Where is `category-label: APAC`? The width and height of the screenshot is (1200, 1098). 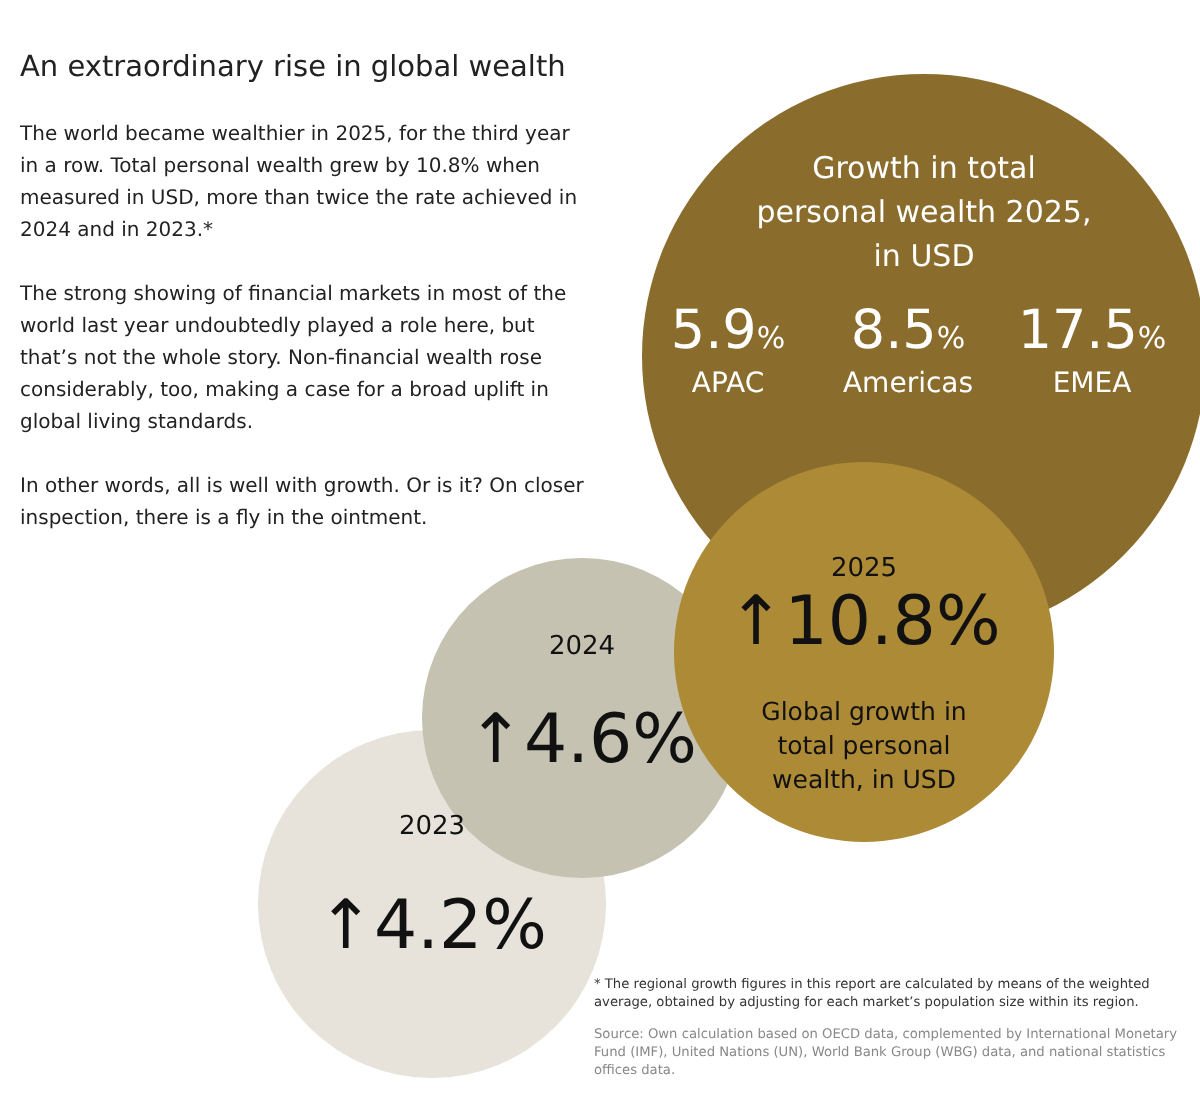
category-label: APAC is located at coordinates (728, 384).